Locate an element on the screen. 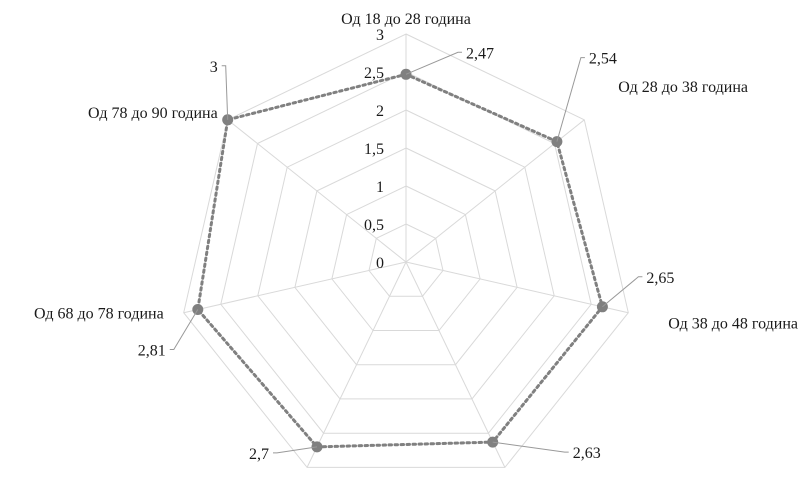 The image size is (803, 484). data-label: 2,47 is located at coordinates (480, 53).